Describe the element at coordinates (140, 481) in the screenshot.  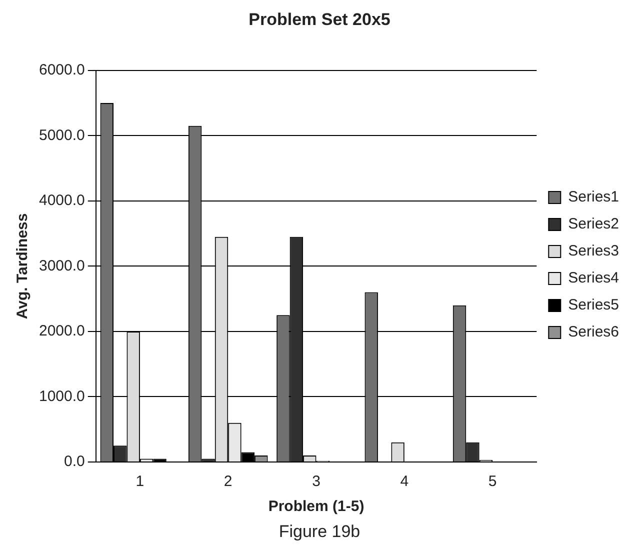
I see `x-tick-label: 1` at that location.